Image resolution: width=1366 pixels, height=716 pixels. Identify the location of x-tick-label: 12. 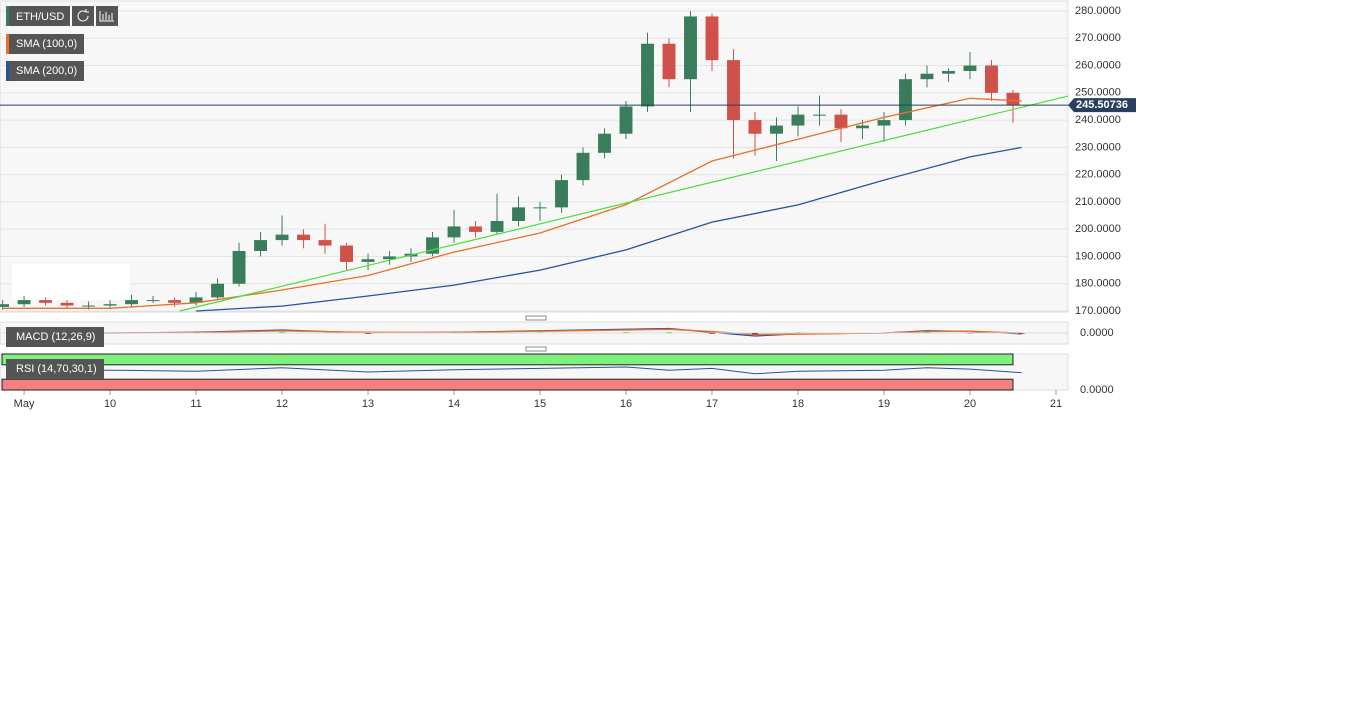
(282, 404).